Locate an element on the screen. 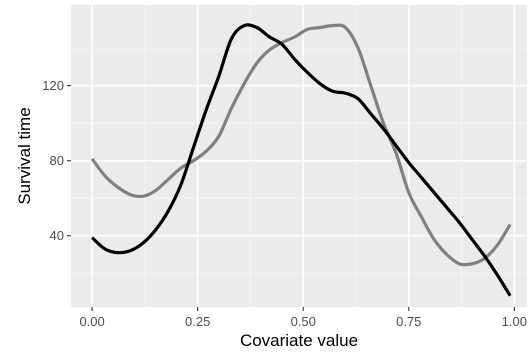  y-tick-label: 40 is located at coordinates (57, 235).